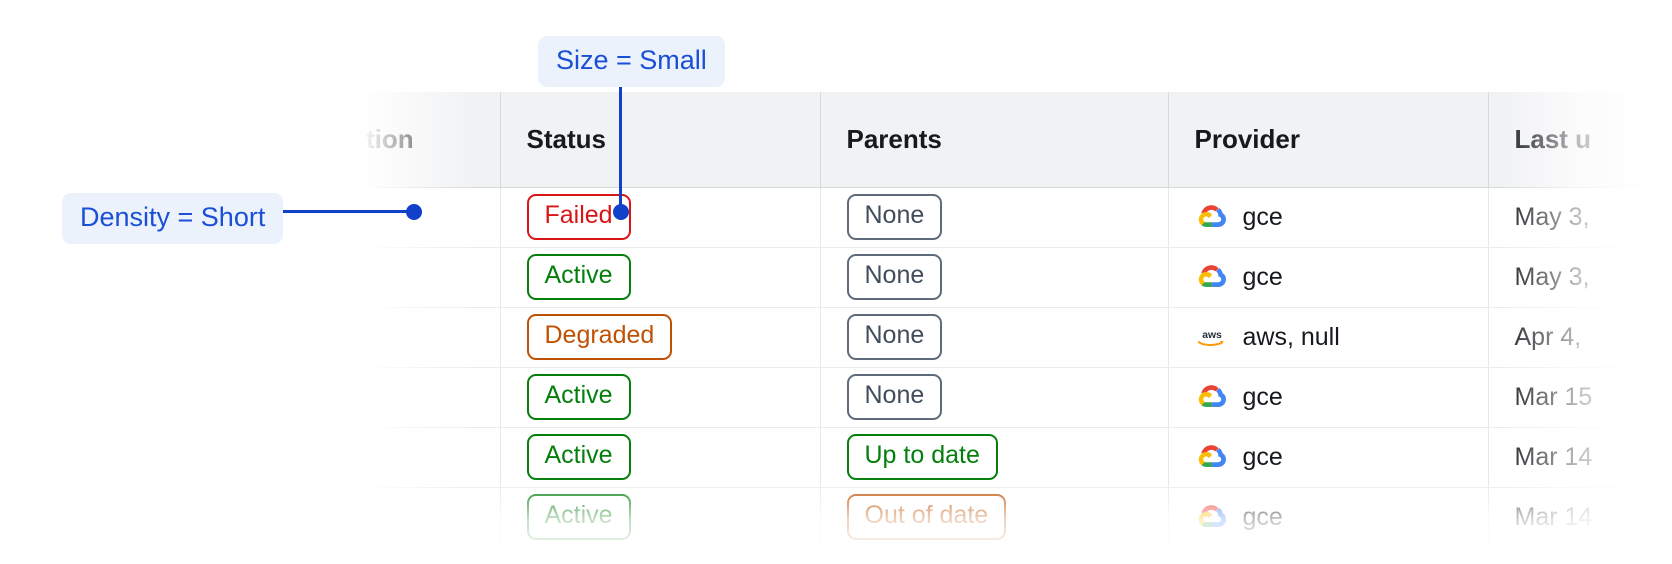 This screenshot has height=564, width=1672. I want to click on annotation-connector-density, so click(345, 211).